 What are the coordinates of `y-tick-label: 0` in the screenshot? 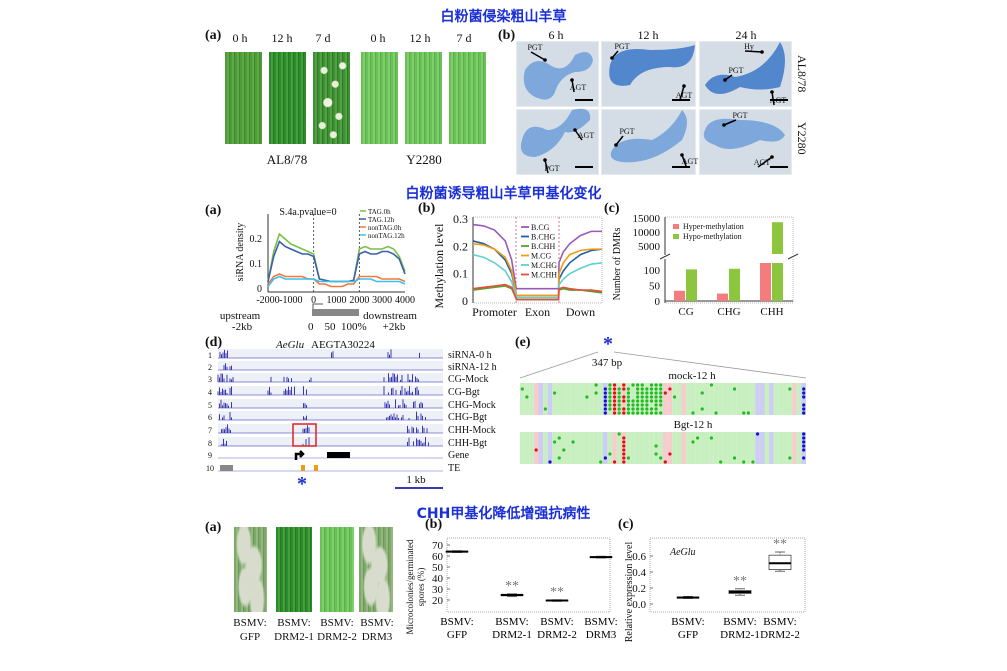 It's located at (259, 289).